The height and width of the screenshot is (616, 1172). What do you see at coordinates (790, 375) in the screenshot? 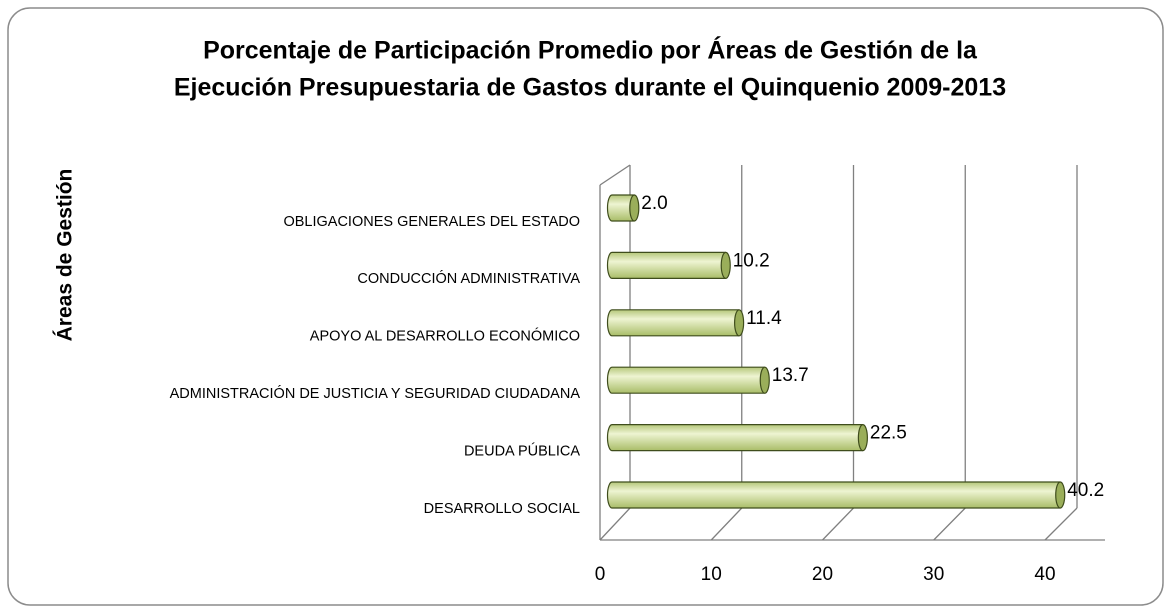
I see `value-label: 13.7` at bounding box center [790, 375].